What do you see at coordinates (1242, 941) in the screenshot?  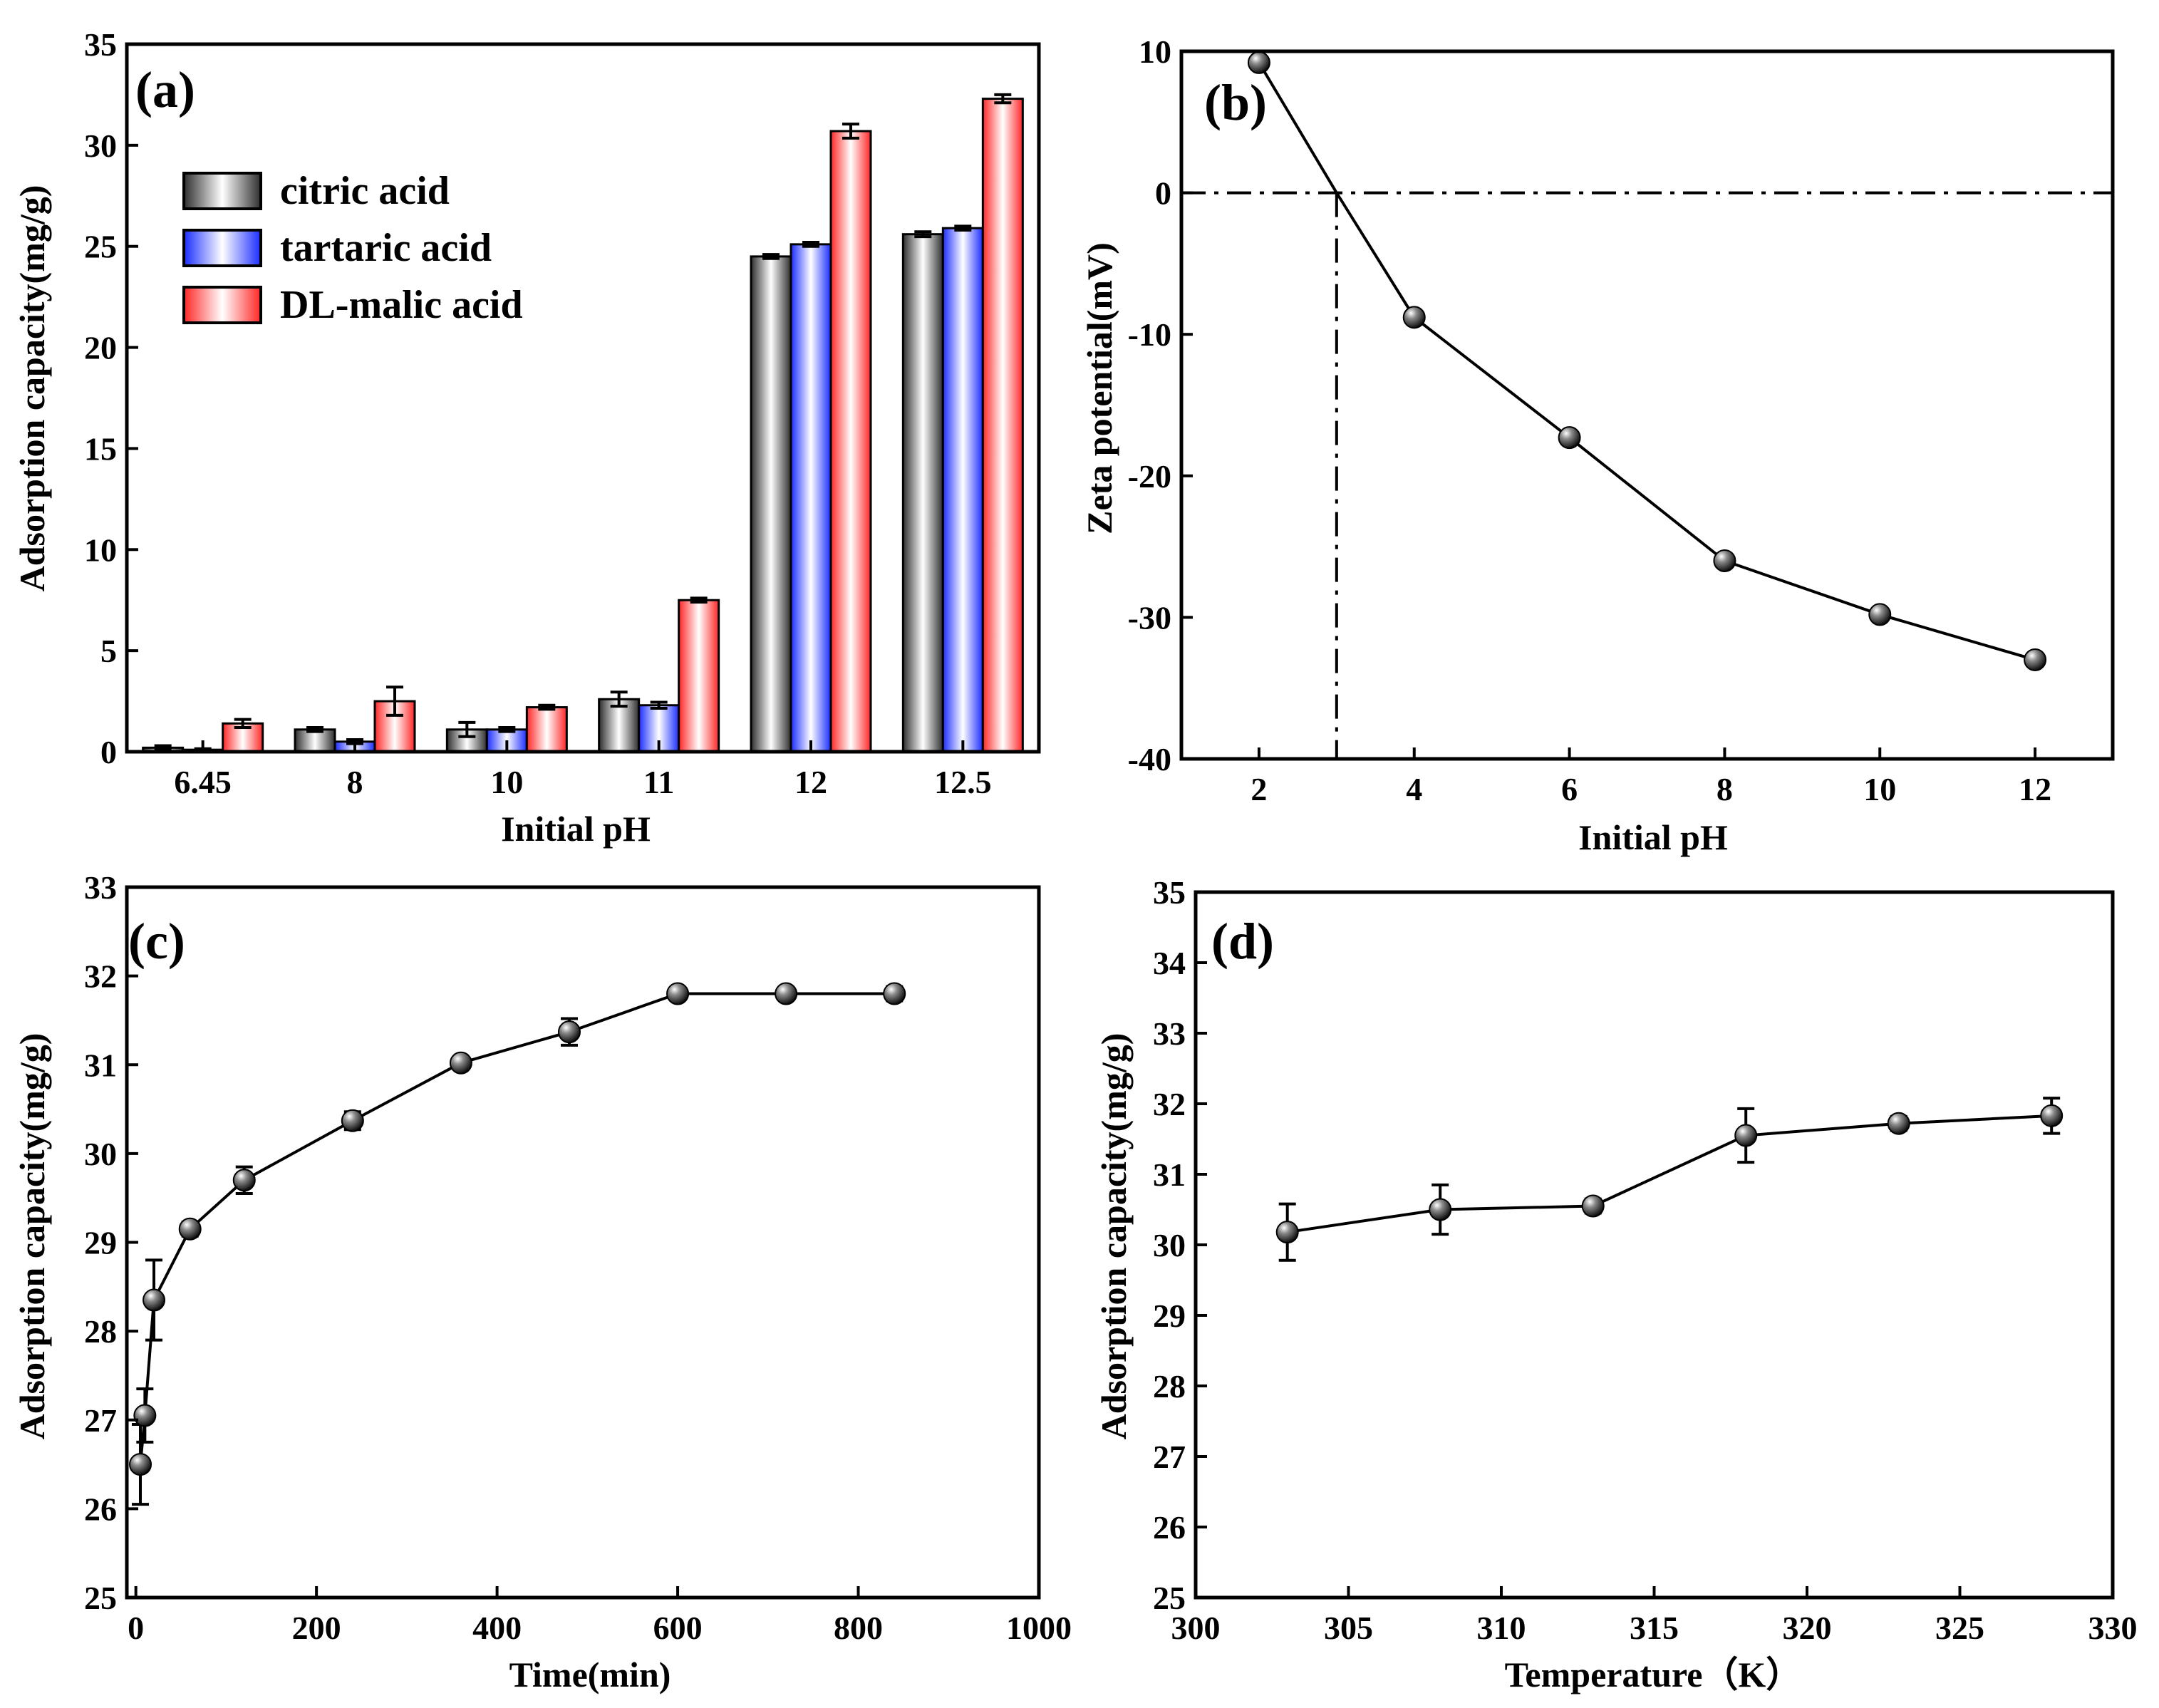 I see `panel-d-label: (d)` at bounding box center [1242, 941].